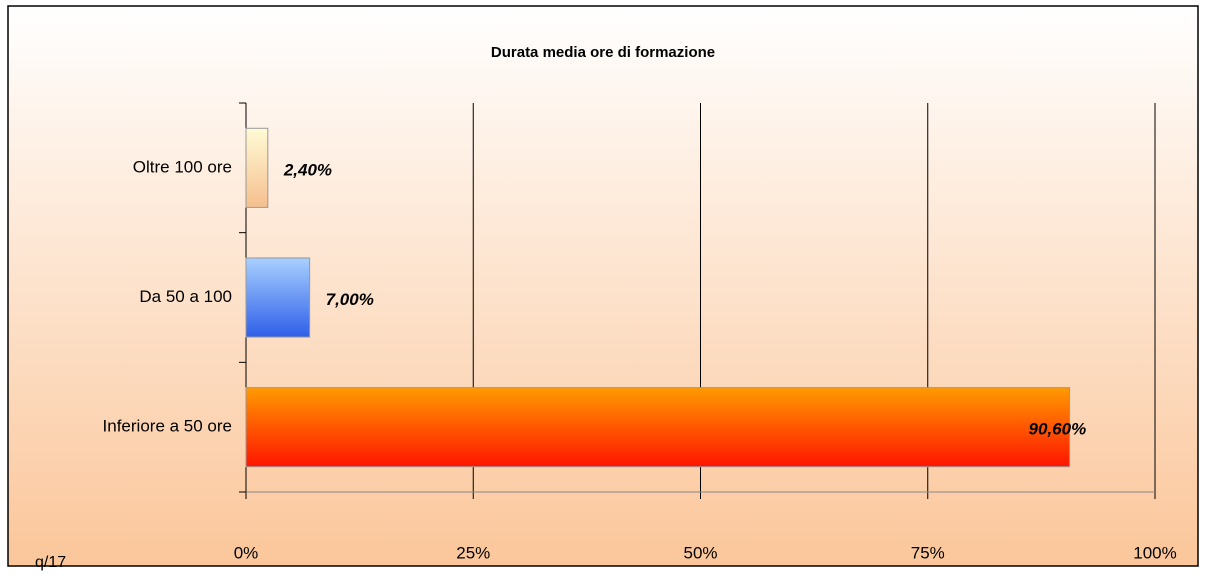  What do you see at coordinates (603, 52) in the screenshot?
I see `chart-title: Durata media ore di formazione` at bounding box center [603, 52].